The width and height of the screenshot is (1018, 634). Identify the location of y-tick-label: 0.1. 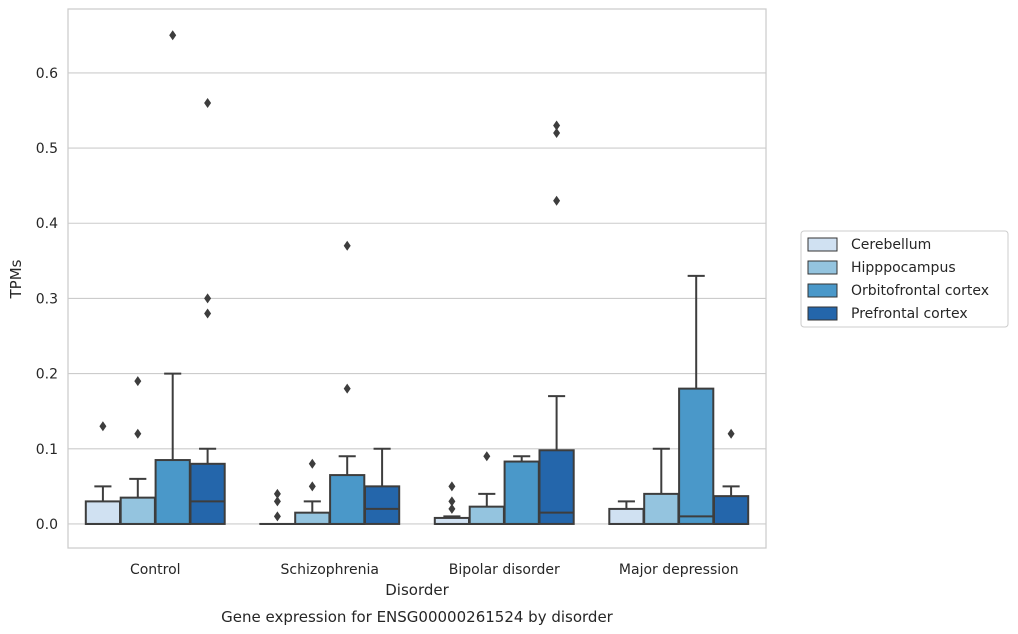
(47, 450).